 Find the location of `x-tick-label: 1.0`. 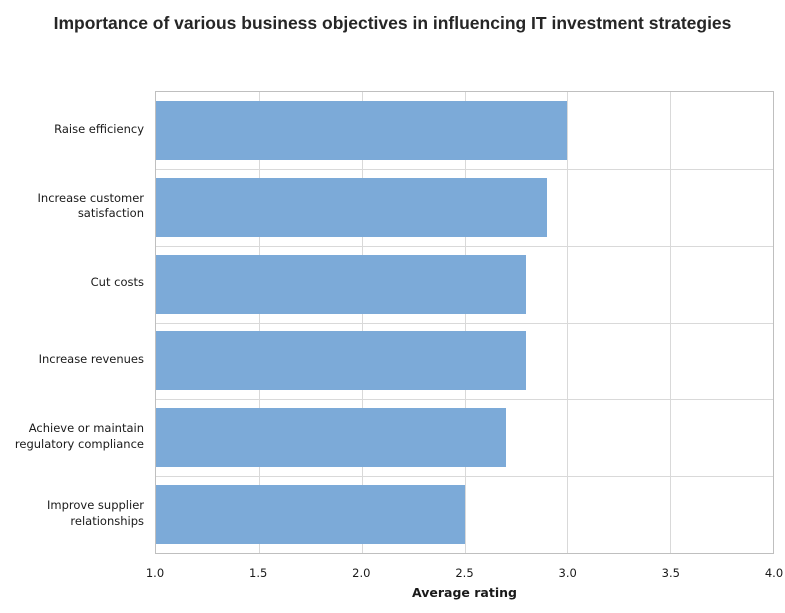

x-tick-label: 1.0 is located at coordinates (155, 573).